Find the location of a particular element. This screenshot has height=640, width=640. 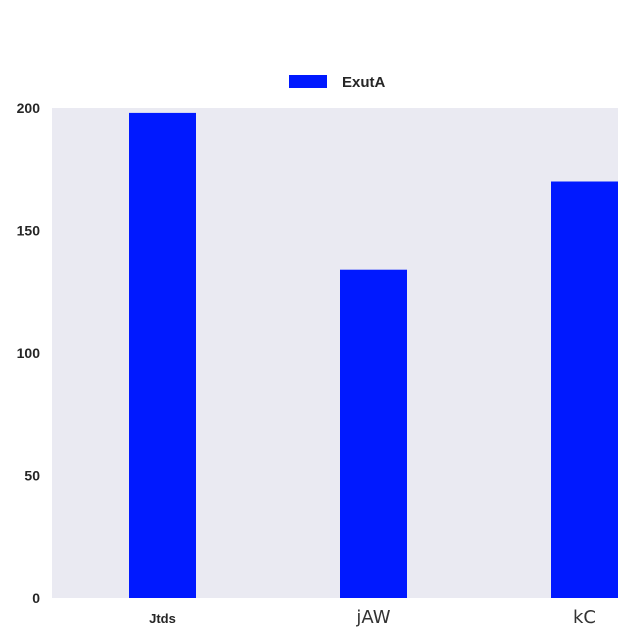

x-tick-label: jAW is located at coordinates (372, 617).